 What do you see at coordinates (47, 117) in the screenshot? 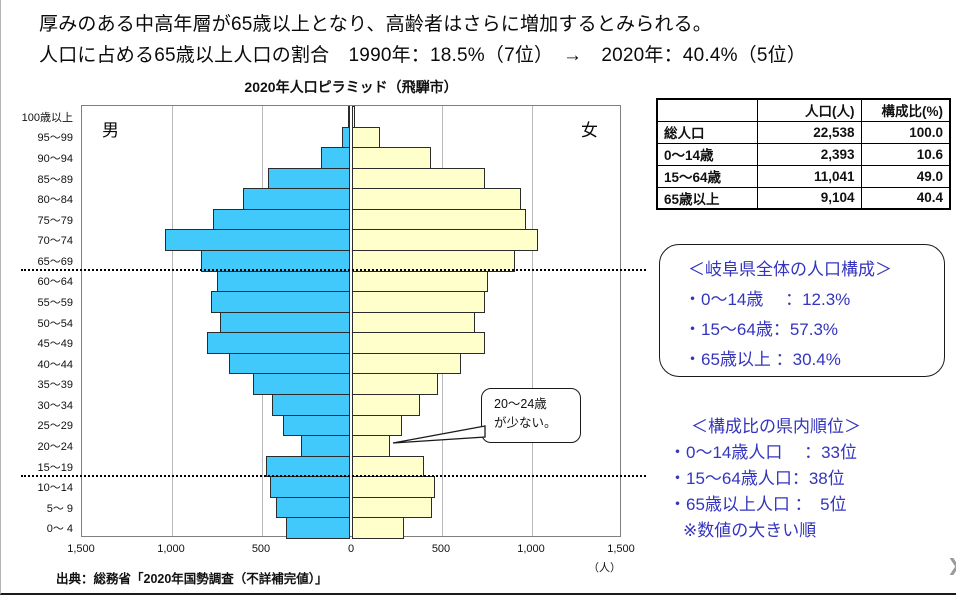
I see `age-tick-label: 100歳以上` at bounding box center [47, 117].